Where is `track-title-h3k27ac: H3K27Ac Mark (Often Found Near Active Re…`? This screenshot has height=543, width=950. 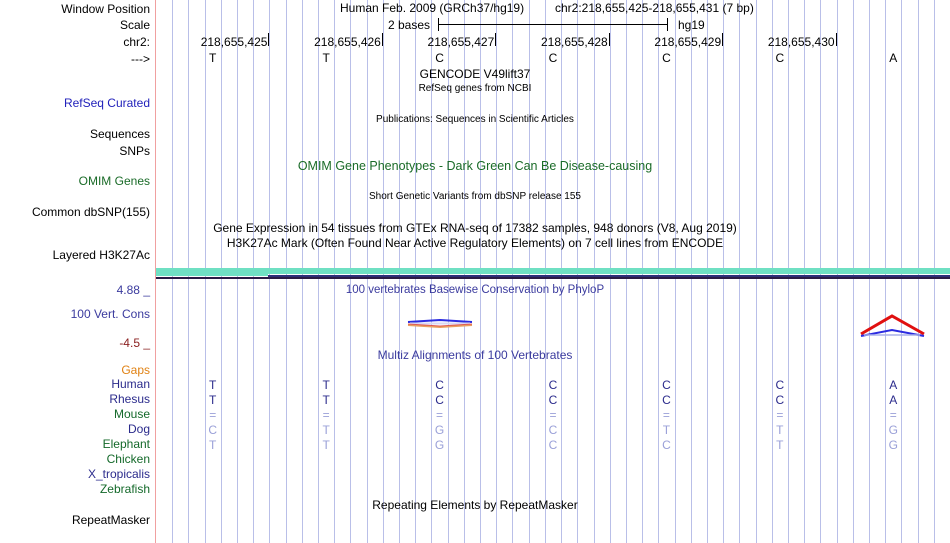
track-title-h3k27ac: H3K27Ac Mark (Often Found Near Active Re… is located at coordinates (475, 243).